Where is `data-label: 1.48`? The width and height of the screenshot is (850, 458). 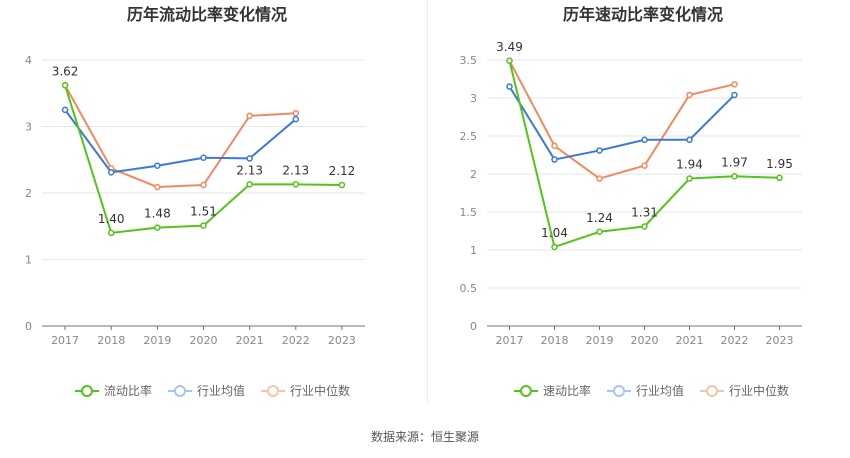 data-label: 1.48 is located at coordinates (157, 214).